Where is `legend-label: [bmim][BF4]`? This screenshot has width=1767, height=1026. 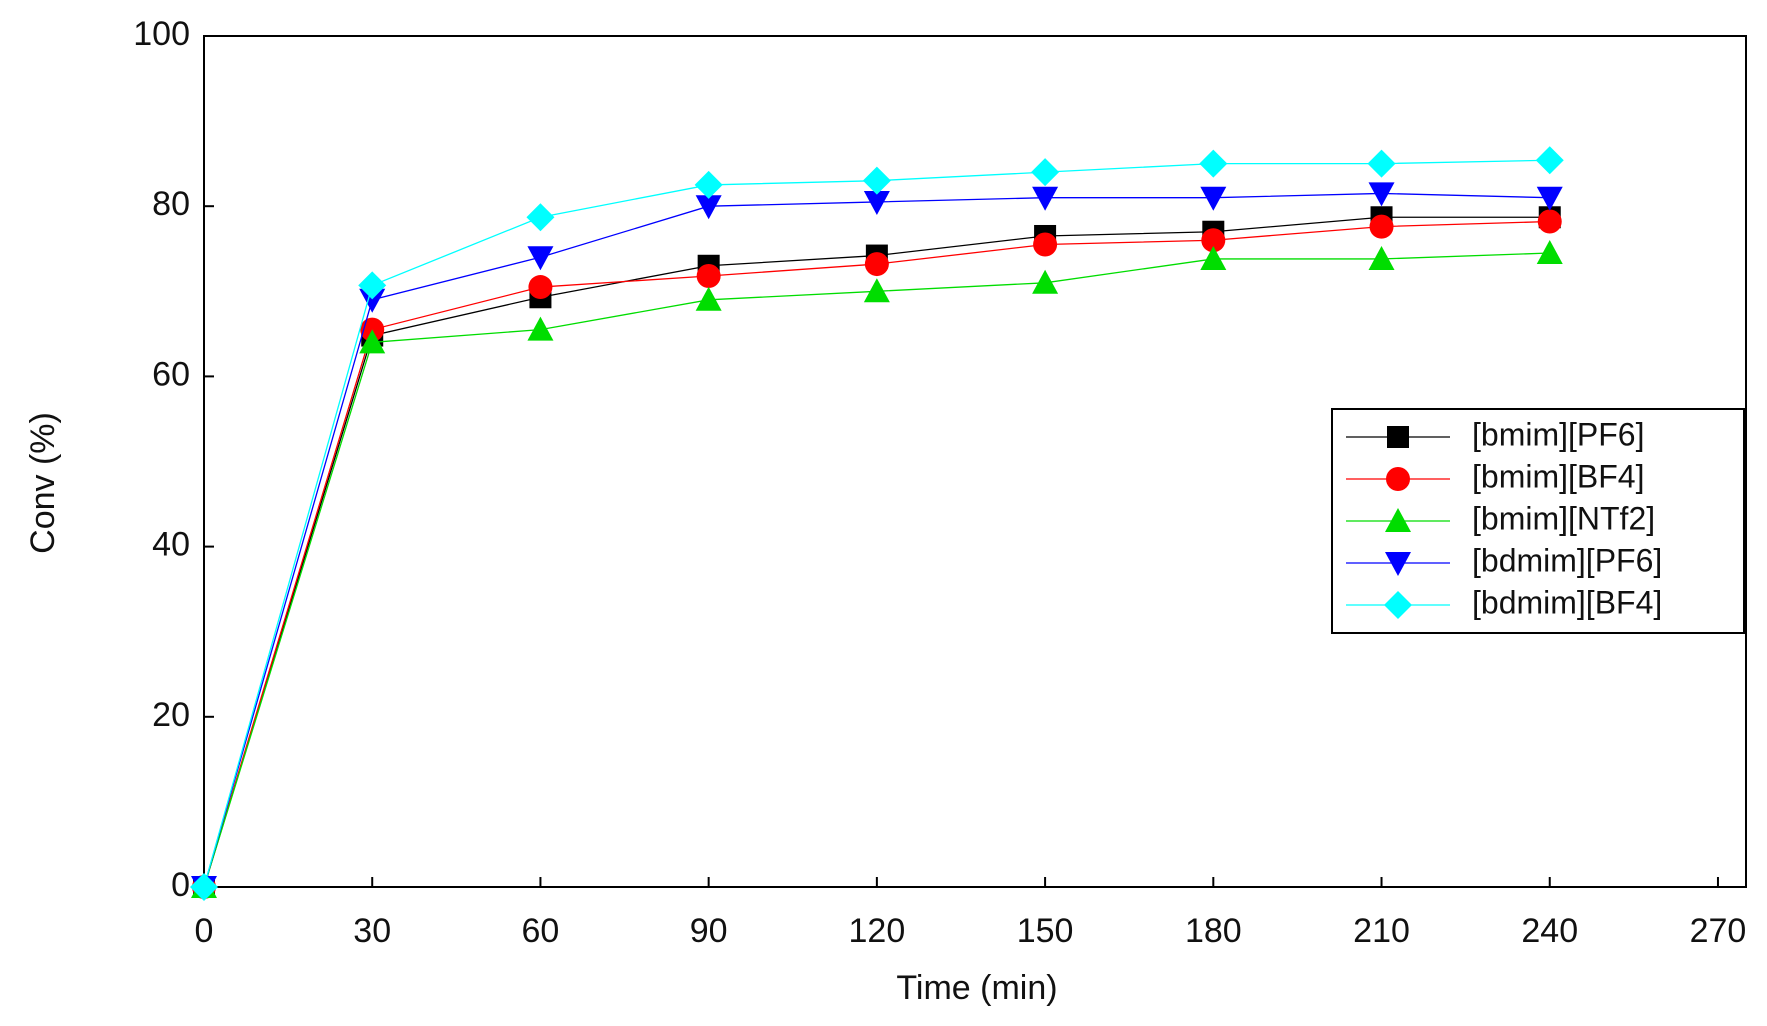
legend-label: [bmim][BF4] is located at coordinates (1558, 476).